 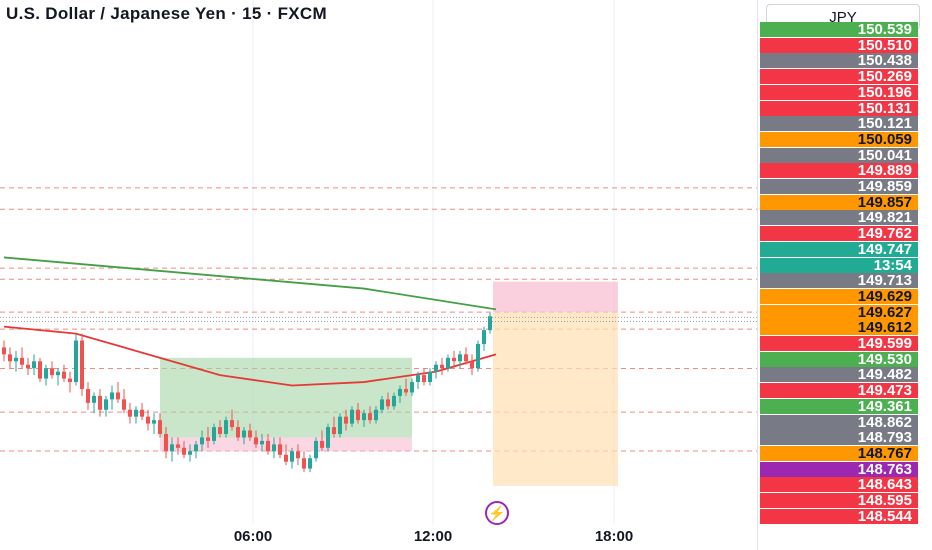 I want to click on price-tag: 149.762, so click(x=839, y=234).